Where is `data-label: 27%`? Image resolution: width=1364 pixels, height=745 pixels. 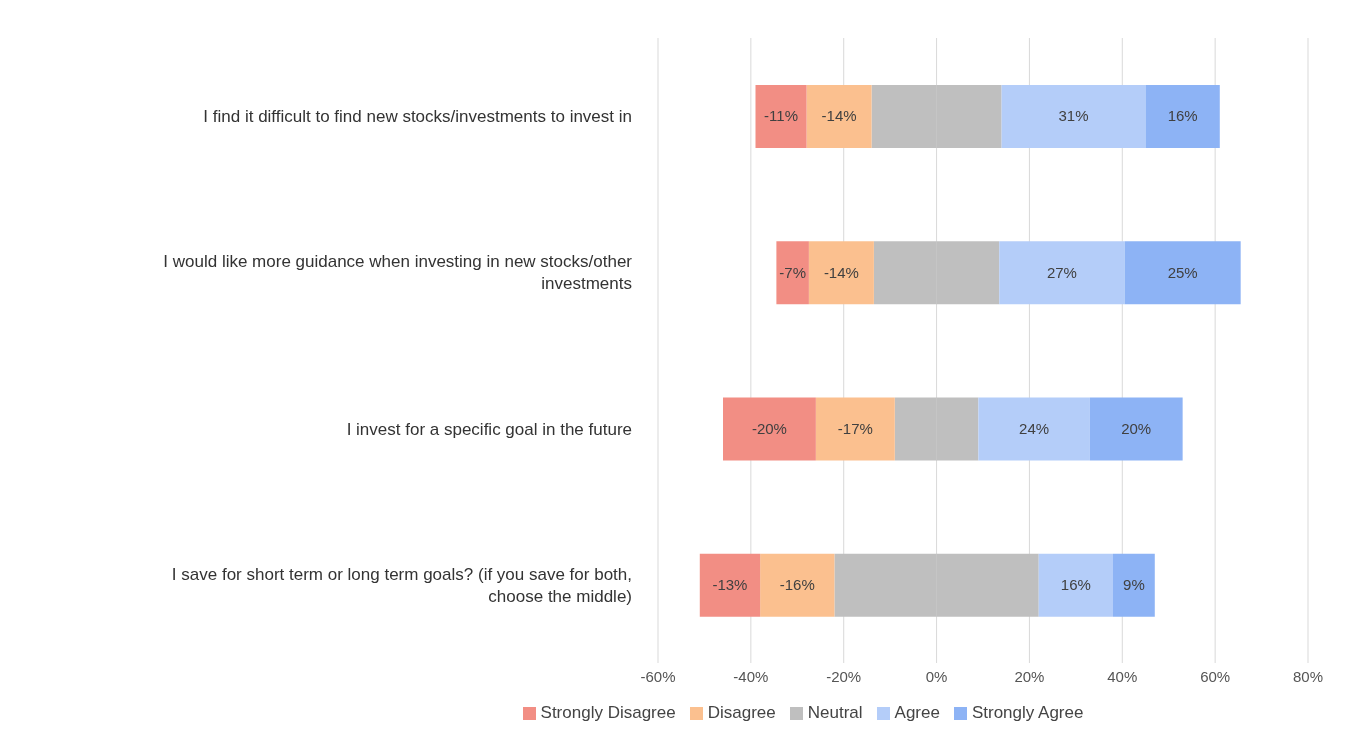
data-label: 27% is located at coordinates (1061, 272).